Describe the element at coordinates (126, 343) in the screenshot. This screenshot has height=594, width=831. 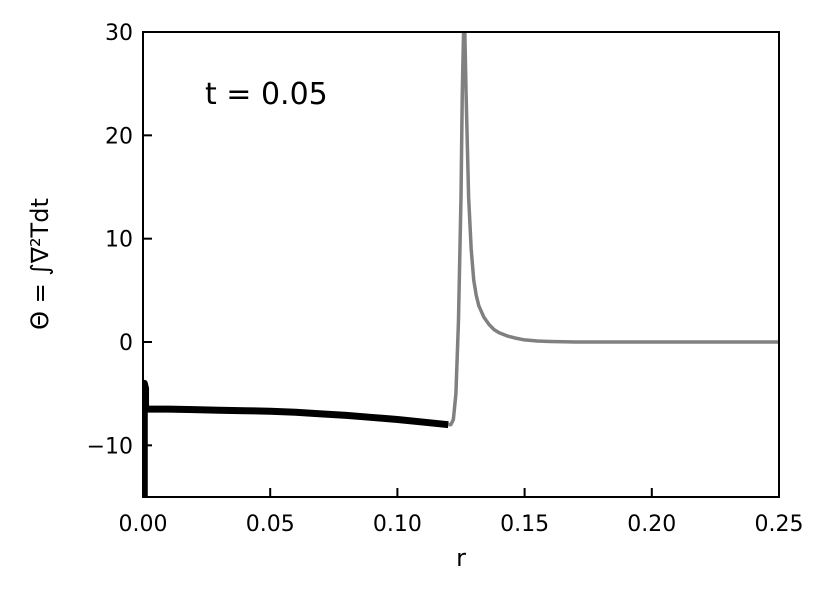
I see `y-tick-label: 0` at that location.